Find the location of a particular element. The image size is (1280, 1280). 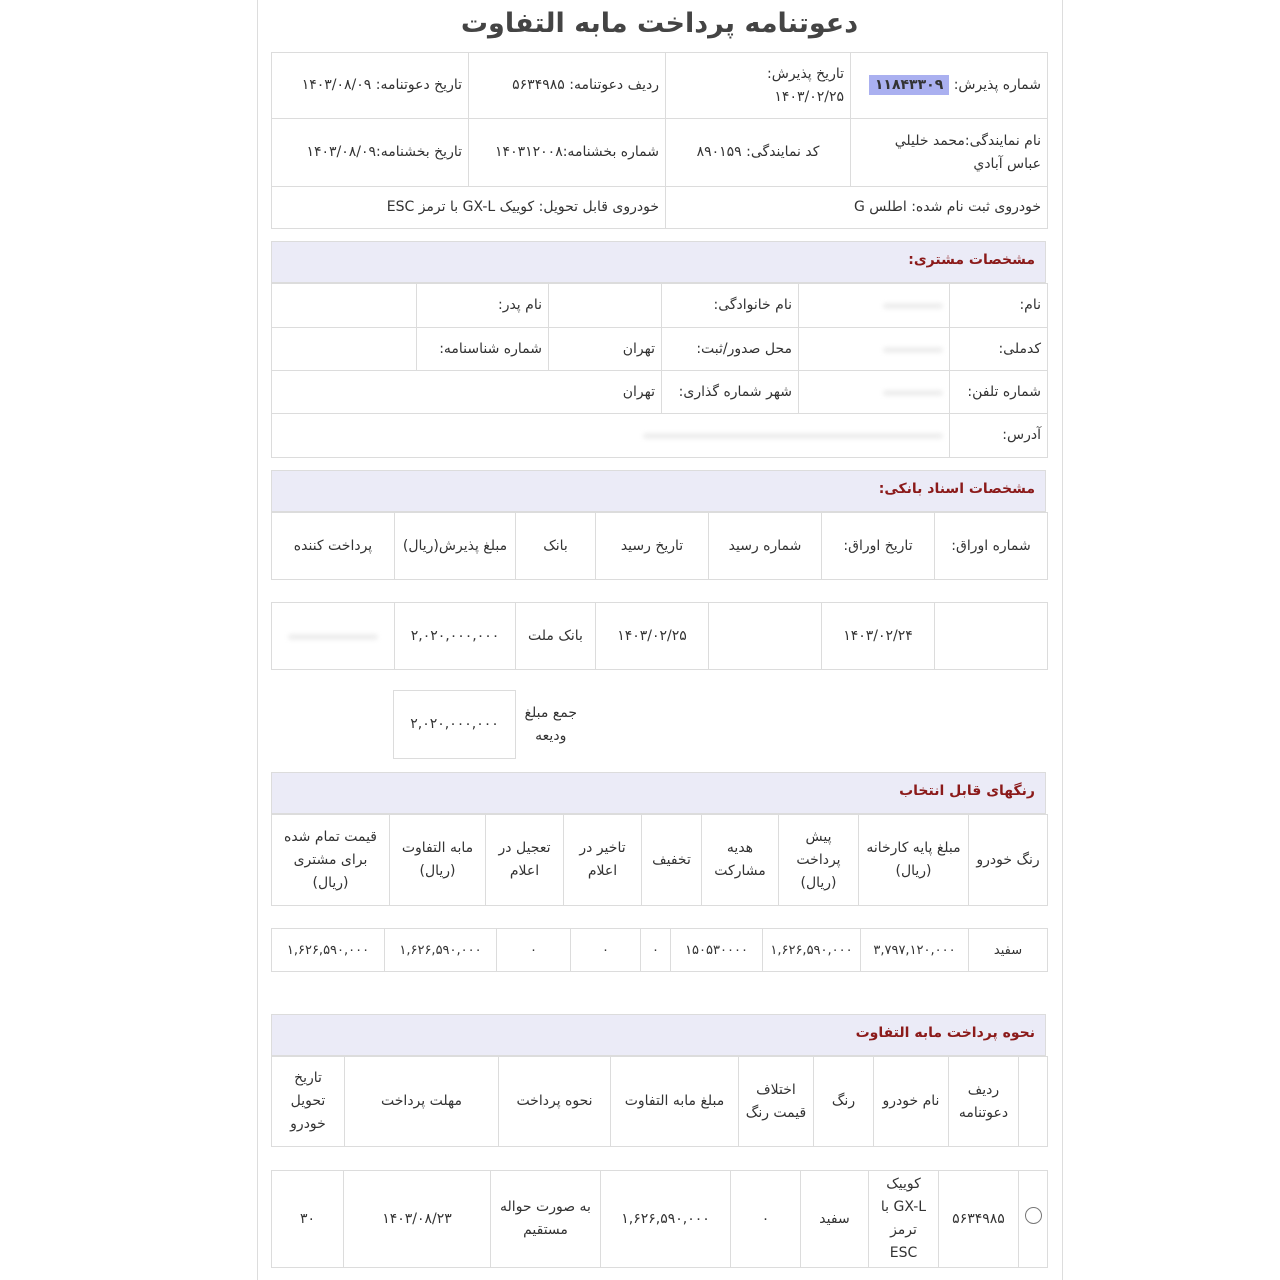

col-discount: تخفیف is located at coordinates (671, 860).